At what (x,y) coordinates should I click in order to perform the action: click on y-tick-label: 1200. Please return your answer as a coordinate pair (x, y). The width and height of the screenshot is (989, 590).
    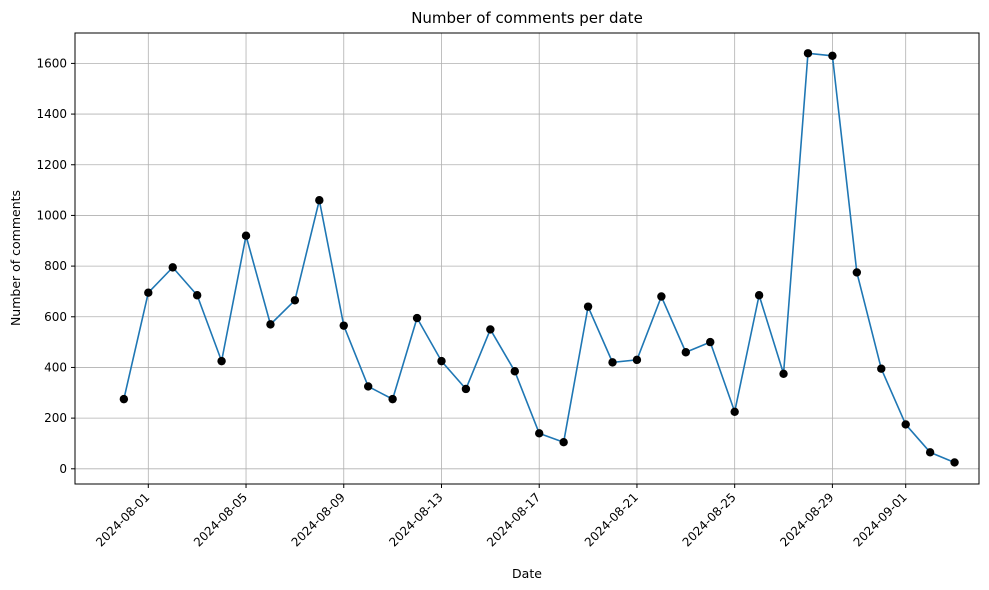
    Looking at the image, I should click on (51, 165).